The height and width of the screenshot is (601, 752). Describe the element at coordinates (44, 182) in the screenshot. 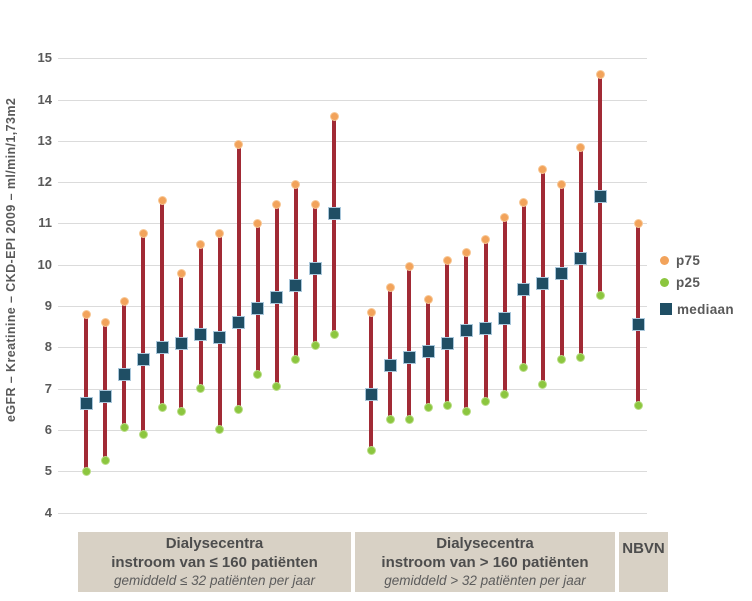

I see `y-axis-tick-label: 12` at that location.